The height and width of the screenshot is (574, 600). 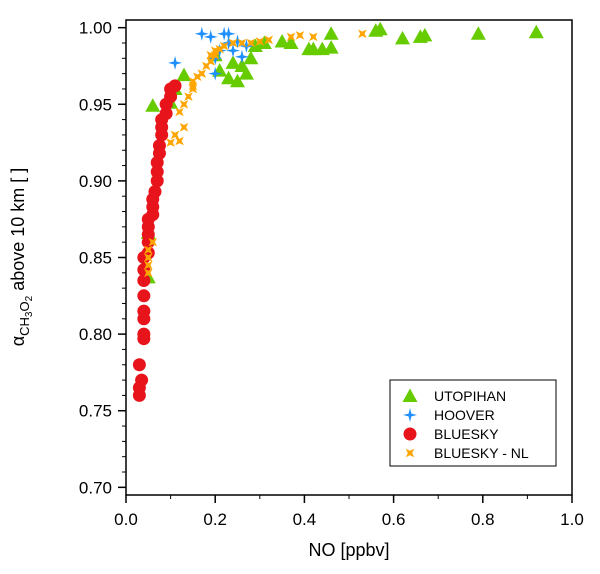 I want to click on y-tick-label: 0.85, so click(x=95, y=258).